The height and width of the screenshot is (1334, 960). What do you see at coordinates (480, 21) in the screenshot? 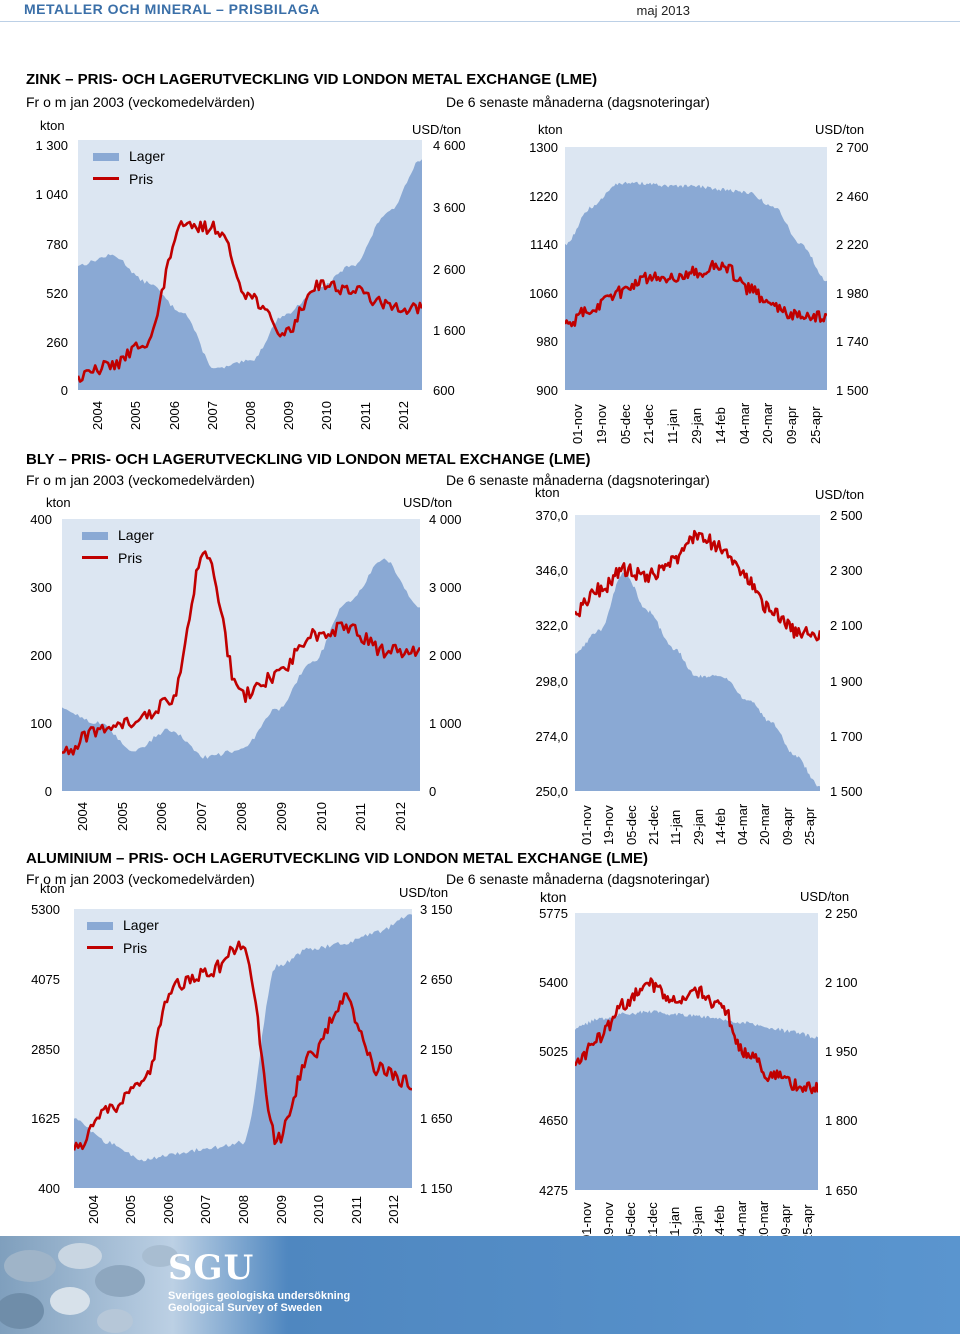
I see `header-divider` at bounding box center [480, 21].